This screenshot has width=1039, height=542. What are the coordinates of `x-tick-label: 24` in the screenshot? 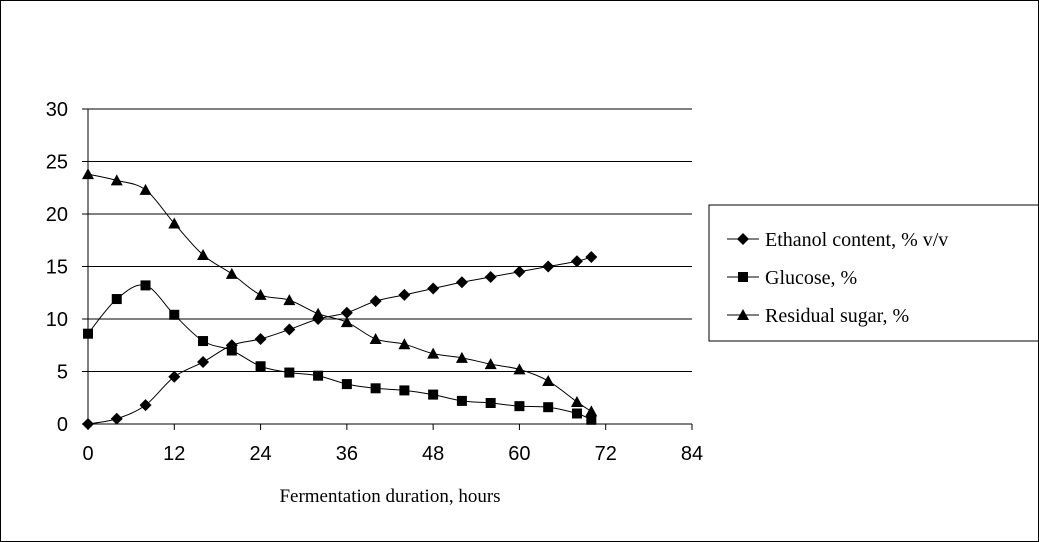 It's located at (260, 454).